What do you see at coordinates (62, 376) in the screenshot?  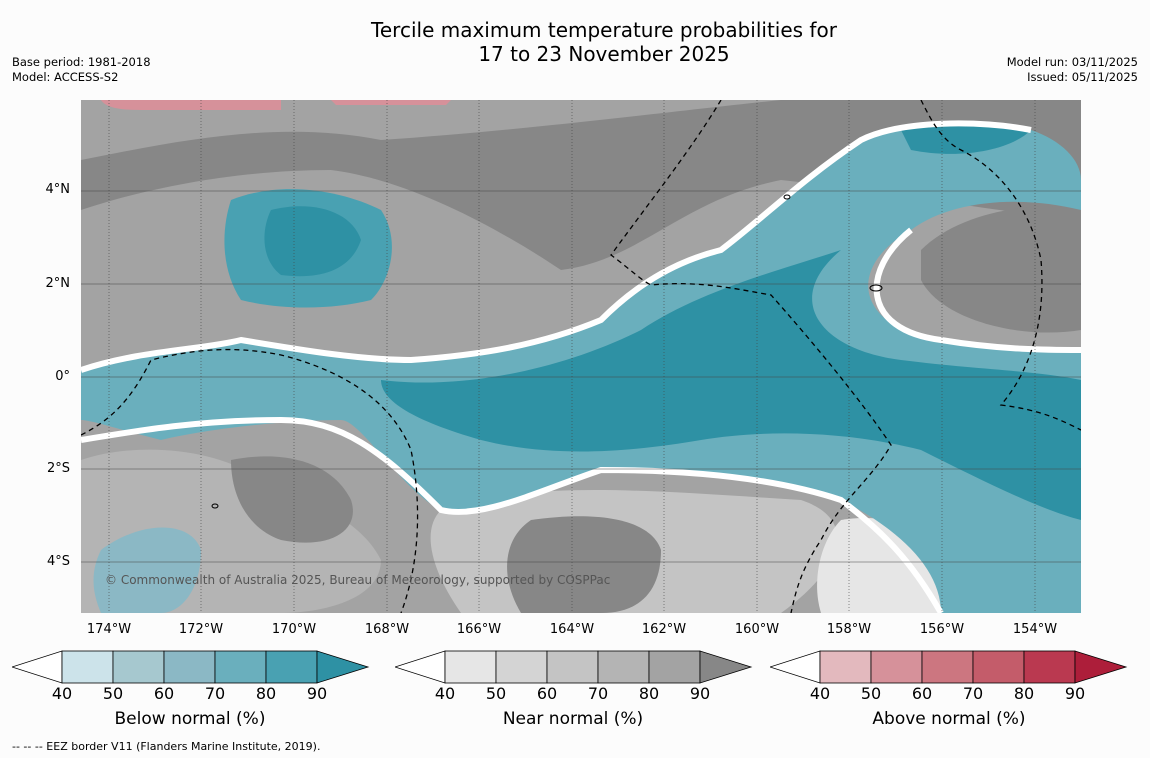 I see `lat-label-0: 0°` at bounding box center [62, 376].